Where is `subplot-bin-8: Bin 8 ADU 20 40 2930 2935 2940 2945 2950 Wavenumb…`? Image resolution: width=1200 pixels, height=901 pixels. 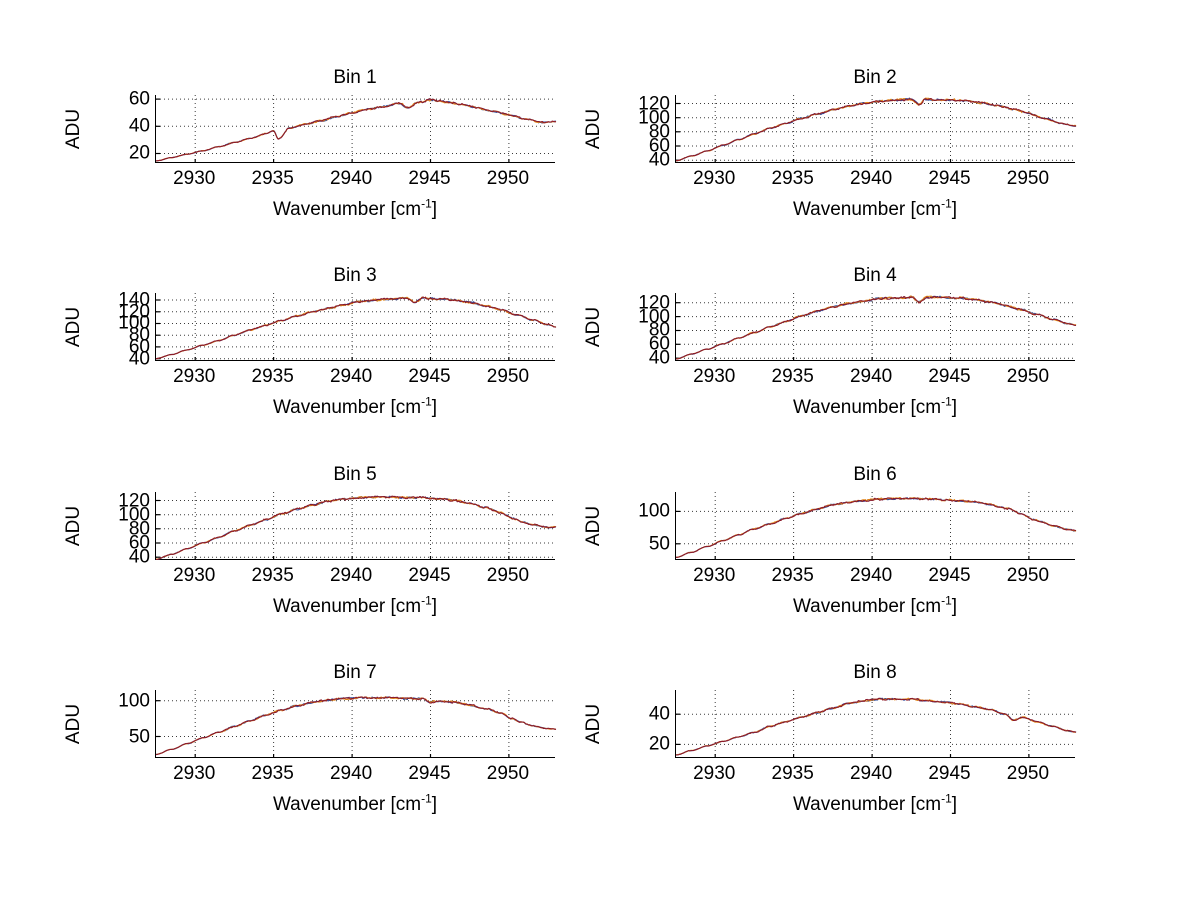 subplot-bin-8: Bin 8 ADU 20 40 2930 2935 2940 2945 2950 Wavenumb… is located at coordinates (827, 749).